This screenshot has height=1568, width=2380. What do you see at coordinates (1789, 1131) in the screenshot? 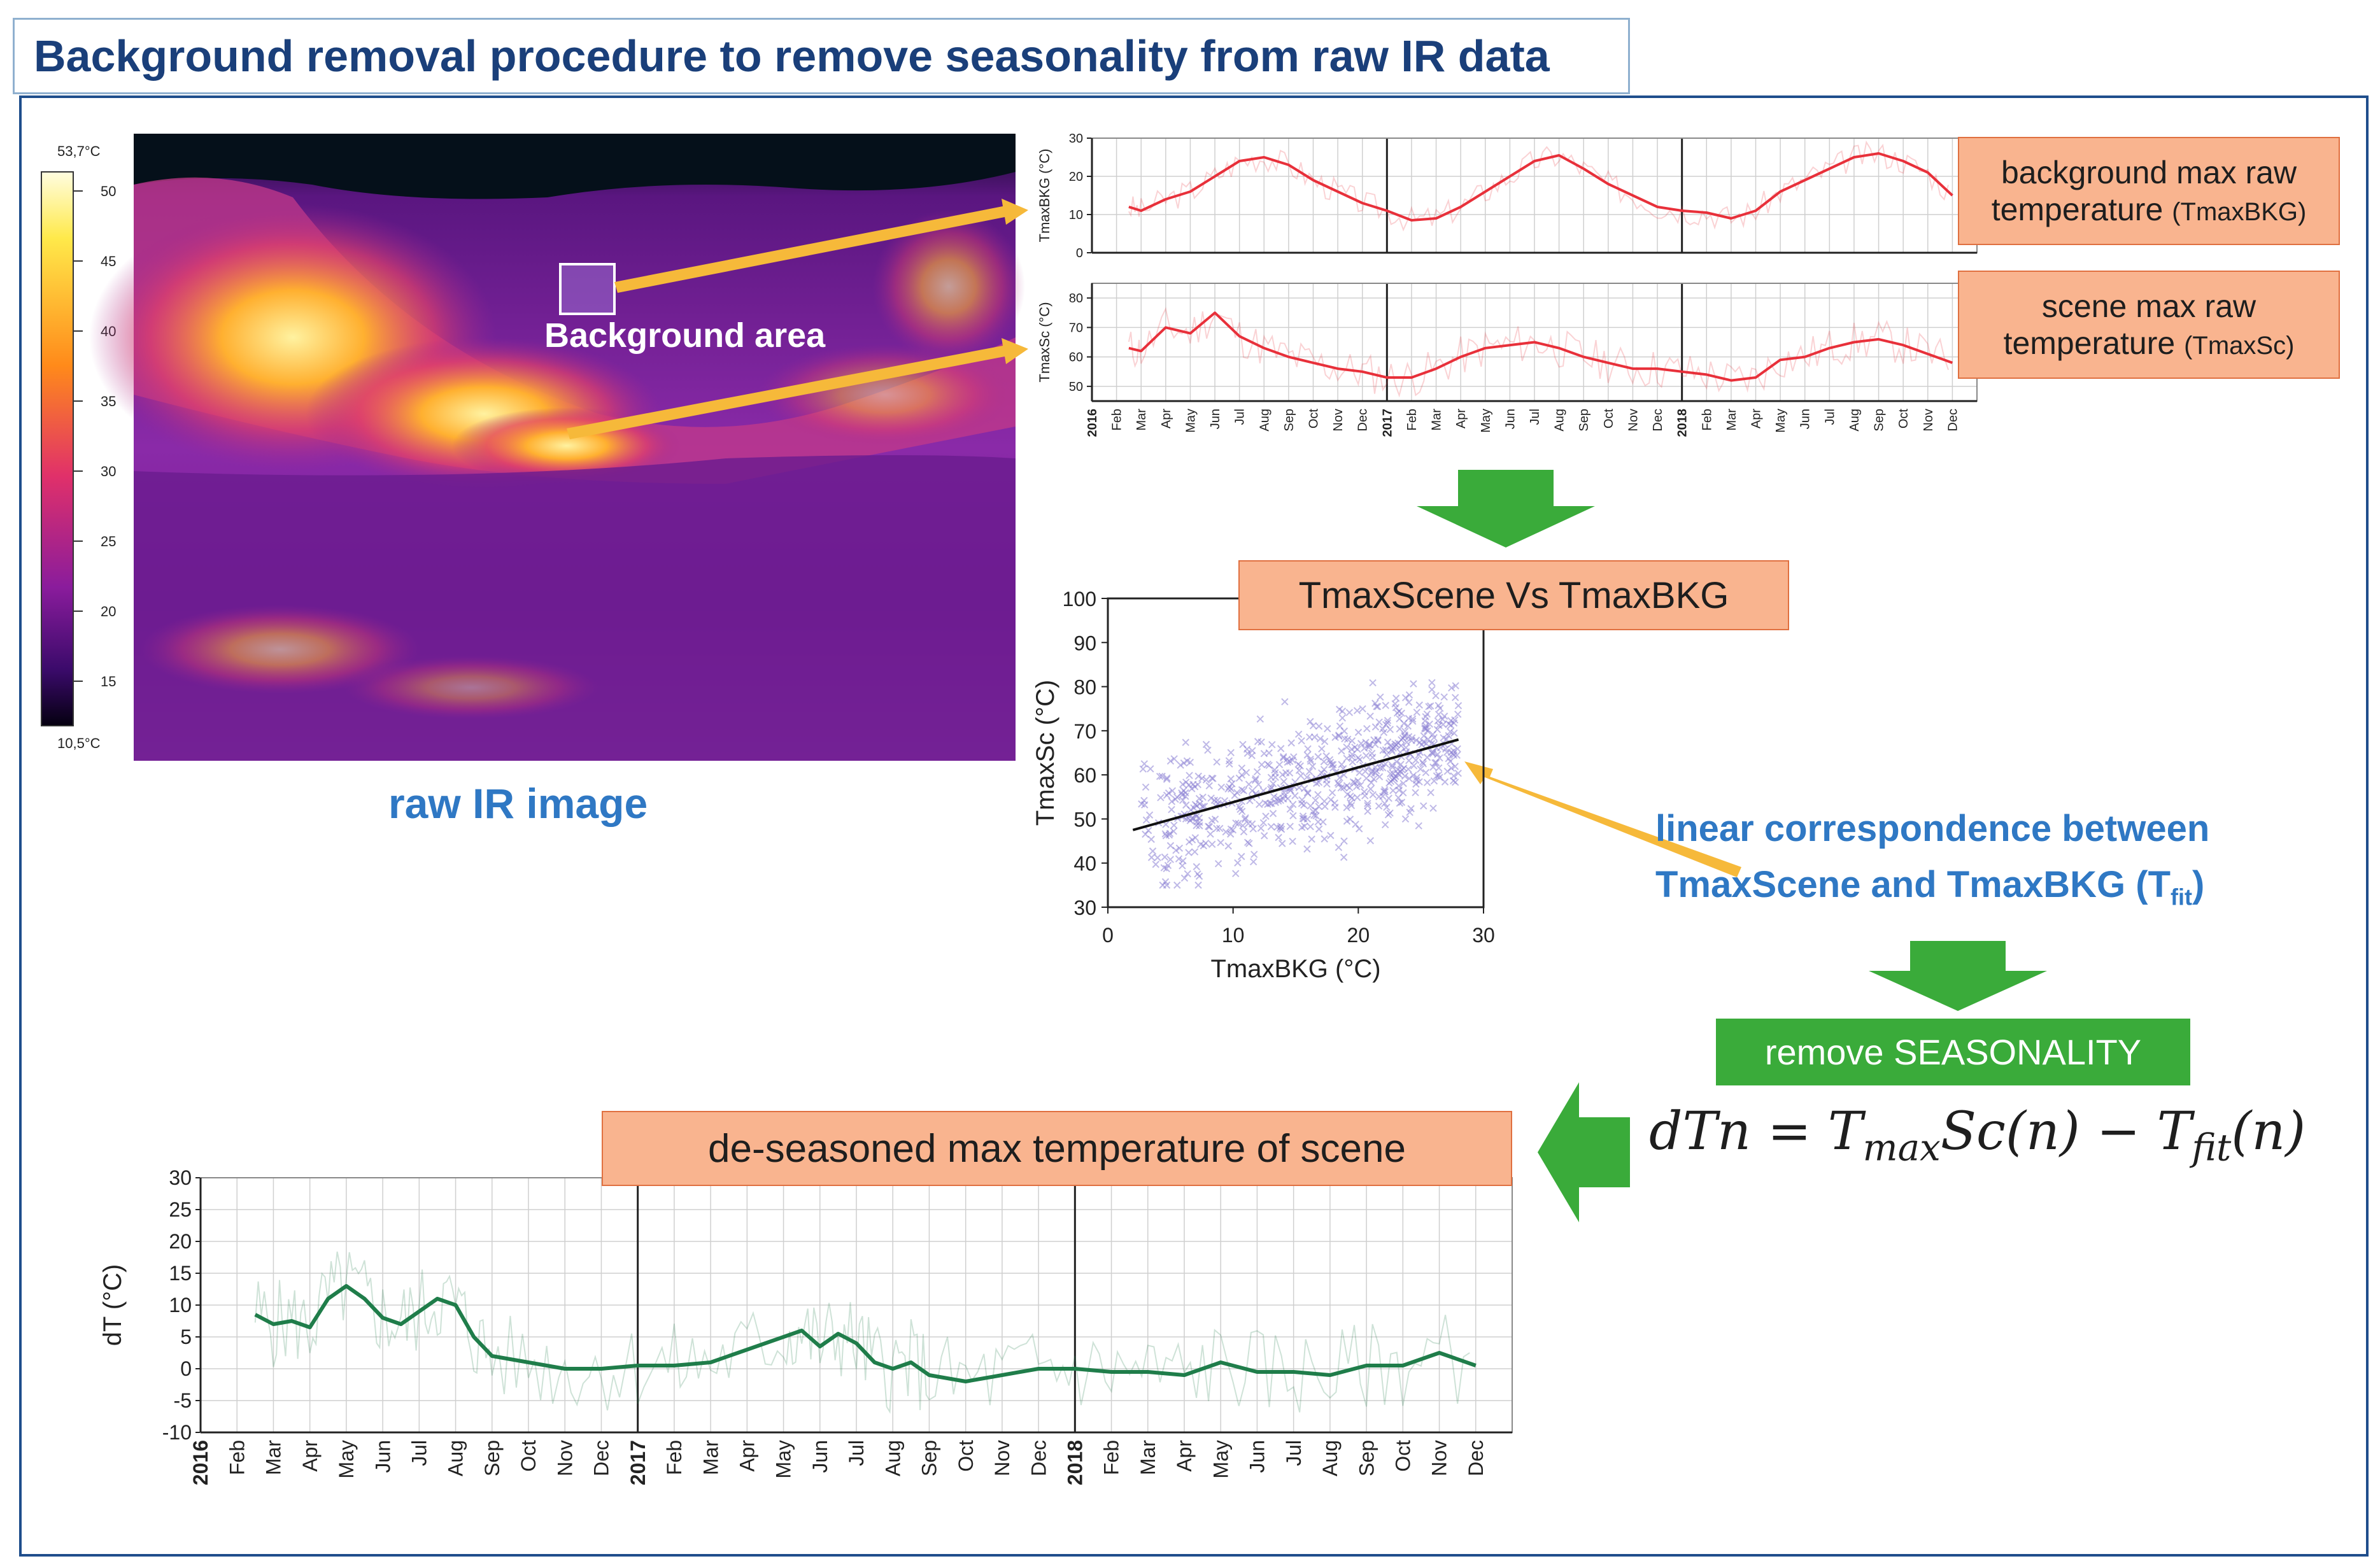
I see `formula-eq: =` at bounding box center [1789, 1131].